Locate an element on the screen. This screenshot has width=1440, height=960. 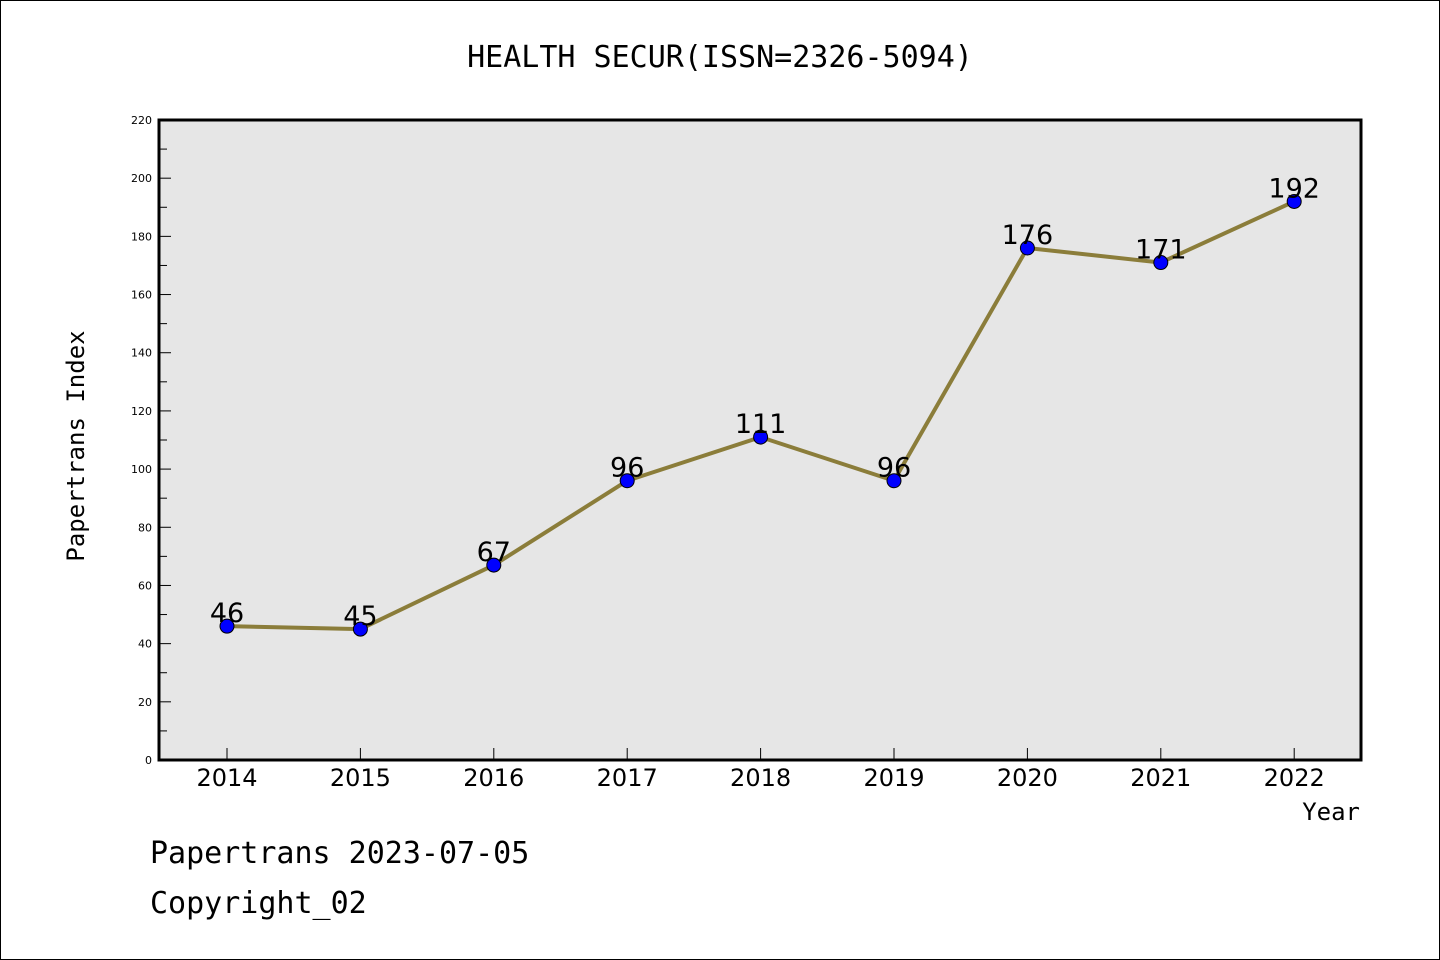
x-tick-label: 2016 is located at coordinates (493, 778).